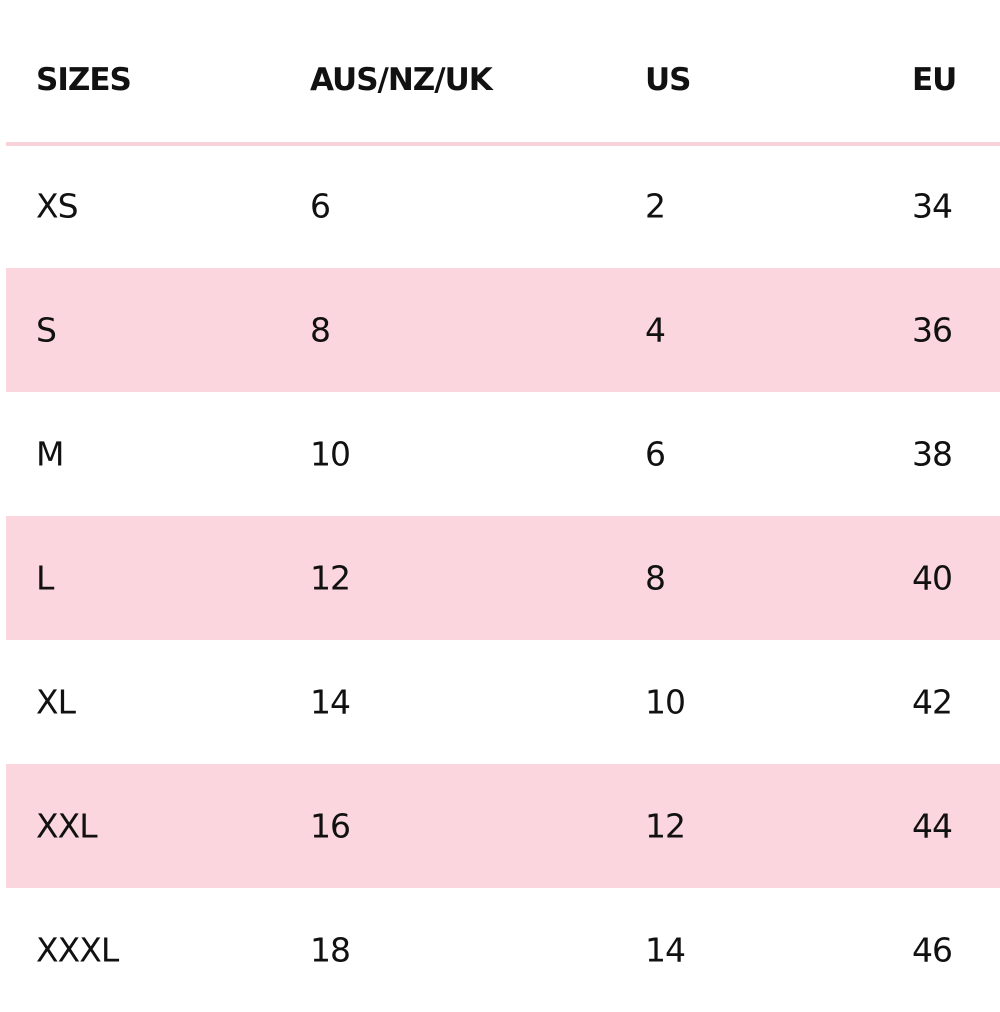 The image size is (1000, 1012). I want to click on cell-size: XS, so click(57, 206).